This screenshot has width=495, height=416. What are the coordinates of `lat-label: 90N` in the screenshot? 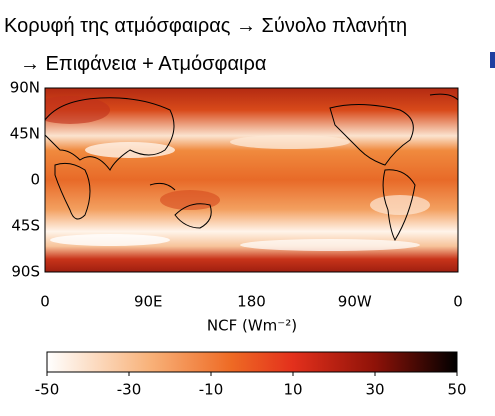 It's located at (25, 88).